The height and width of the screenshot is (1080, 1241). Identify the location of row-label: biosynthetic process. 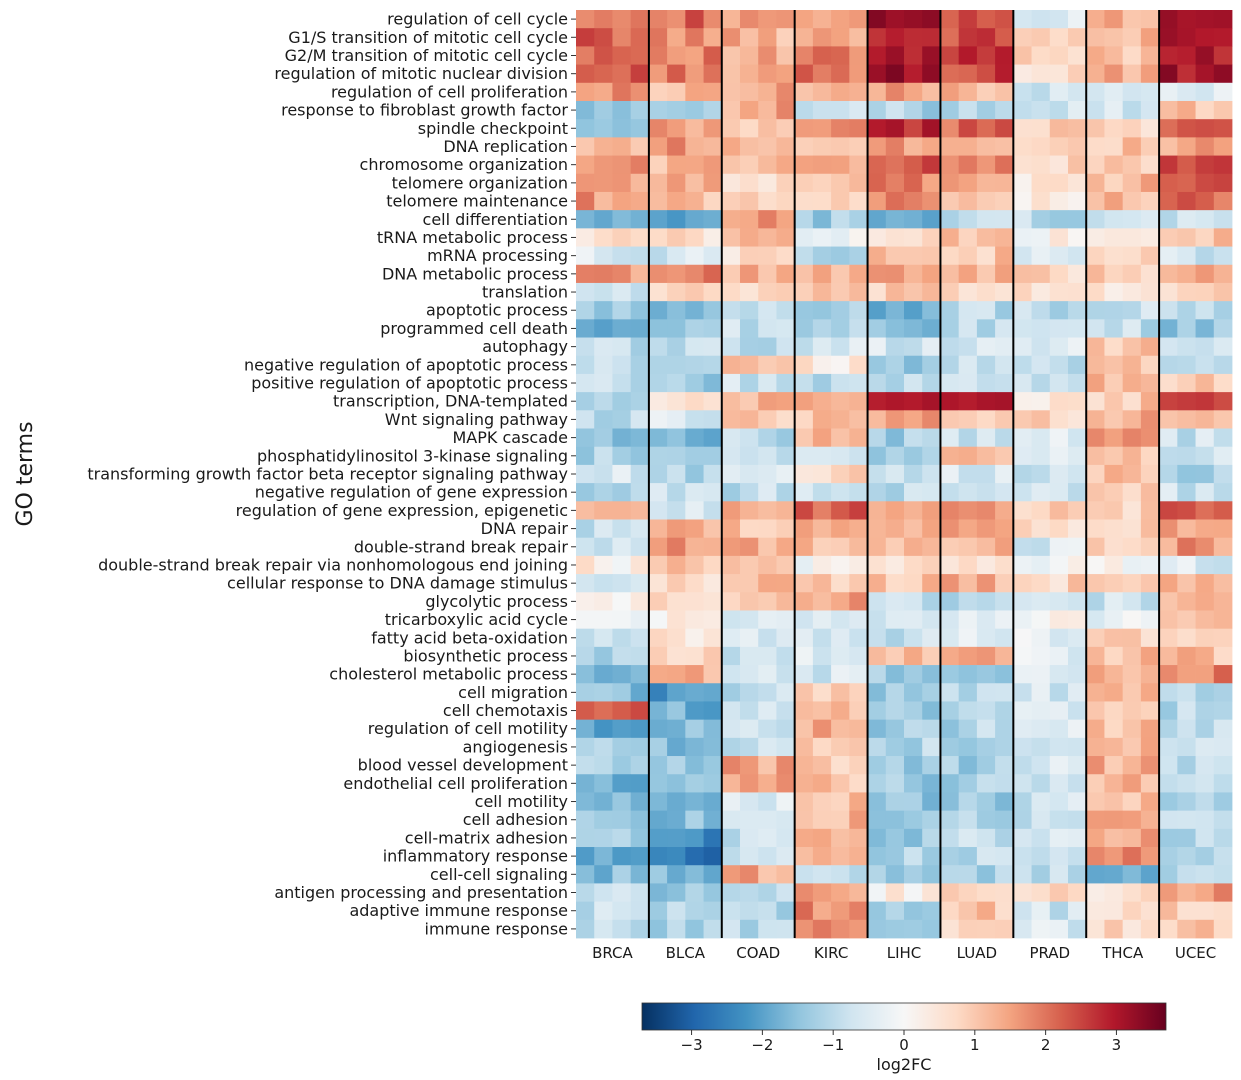
(485, 655).